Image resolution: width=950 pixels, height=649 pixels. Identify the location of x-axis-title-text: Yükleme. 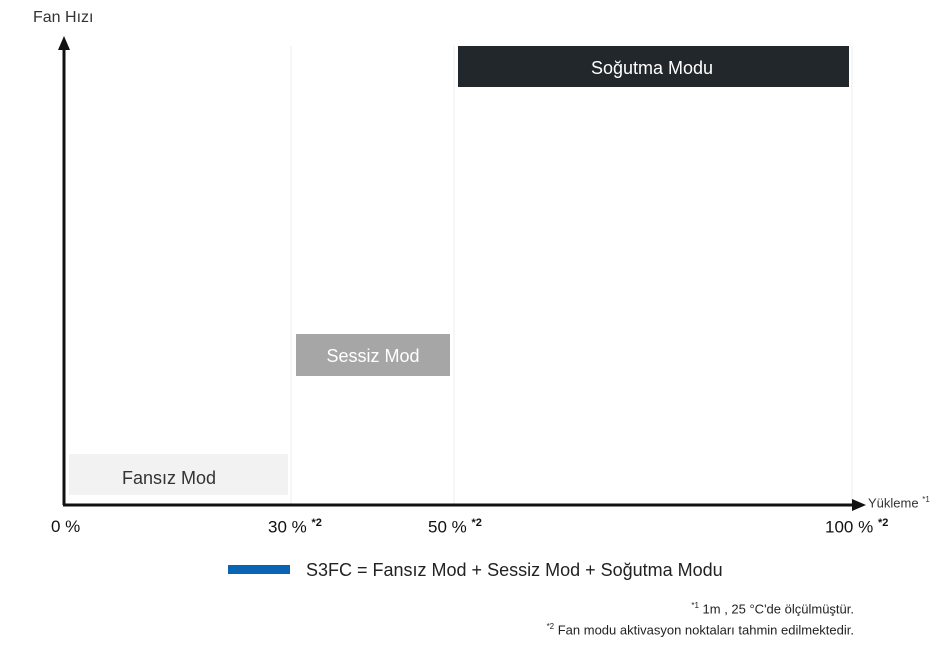
(893, 503).